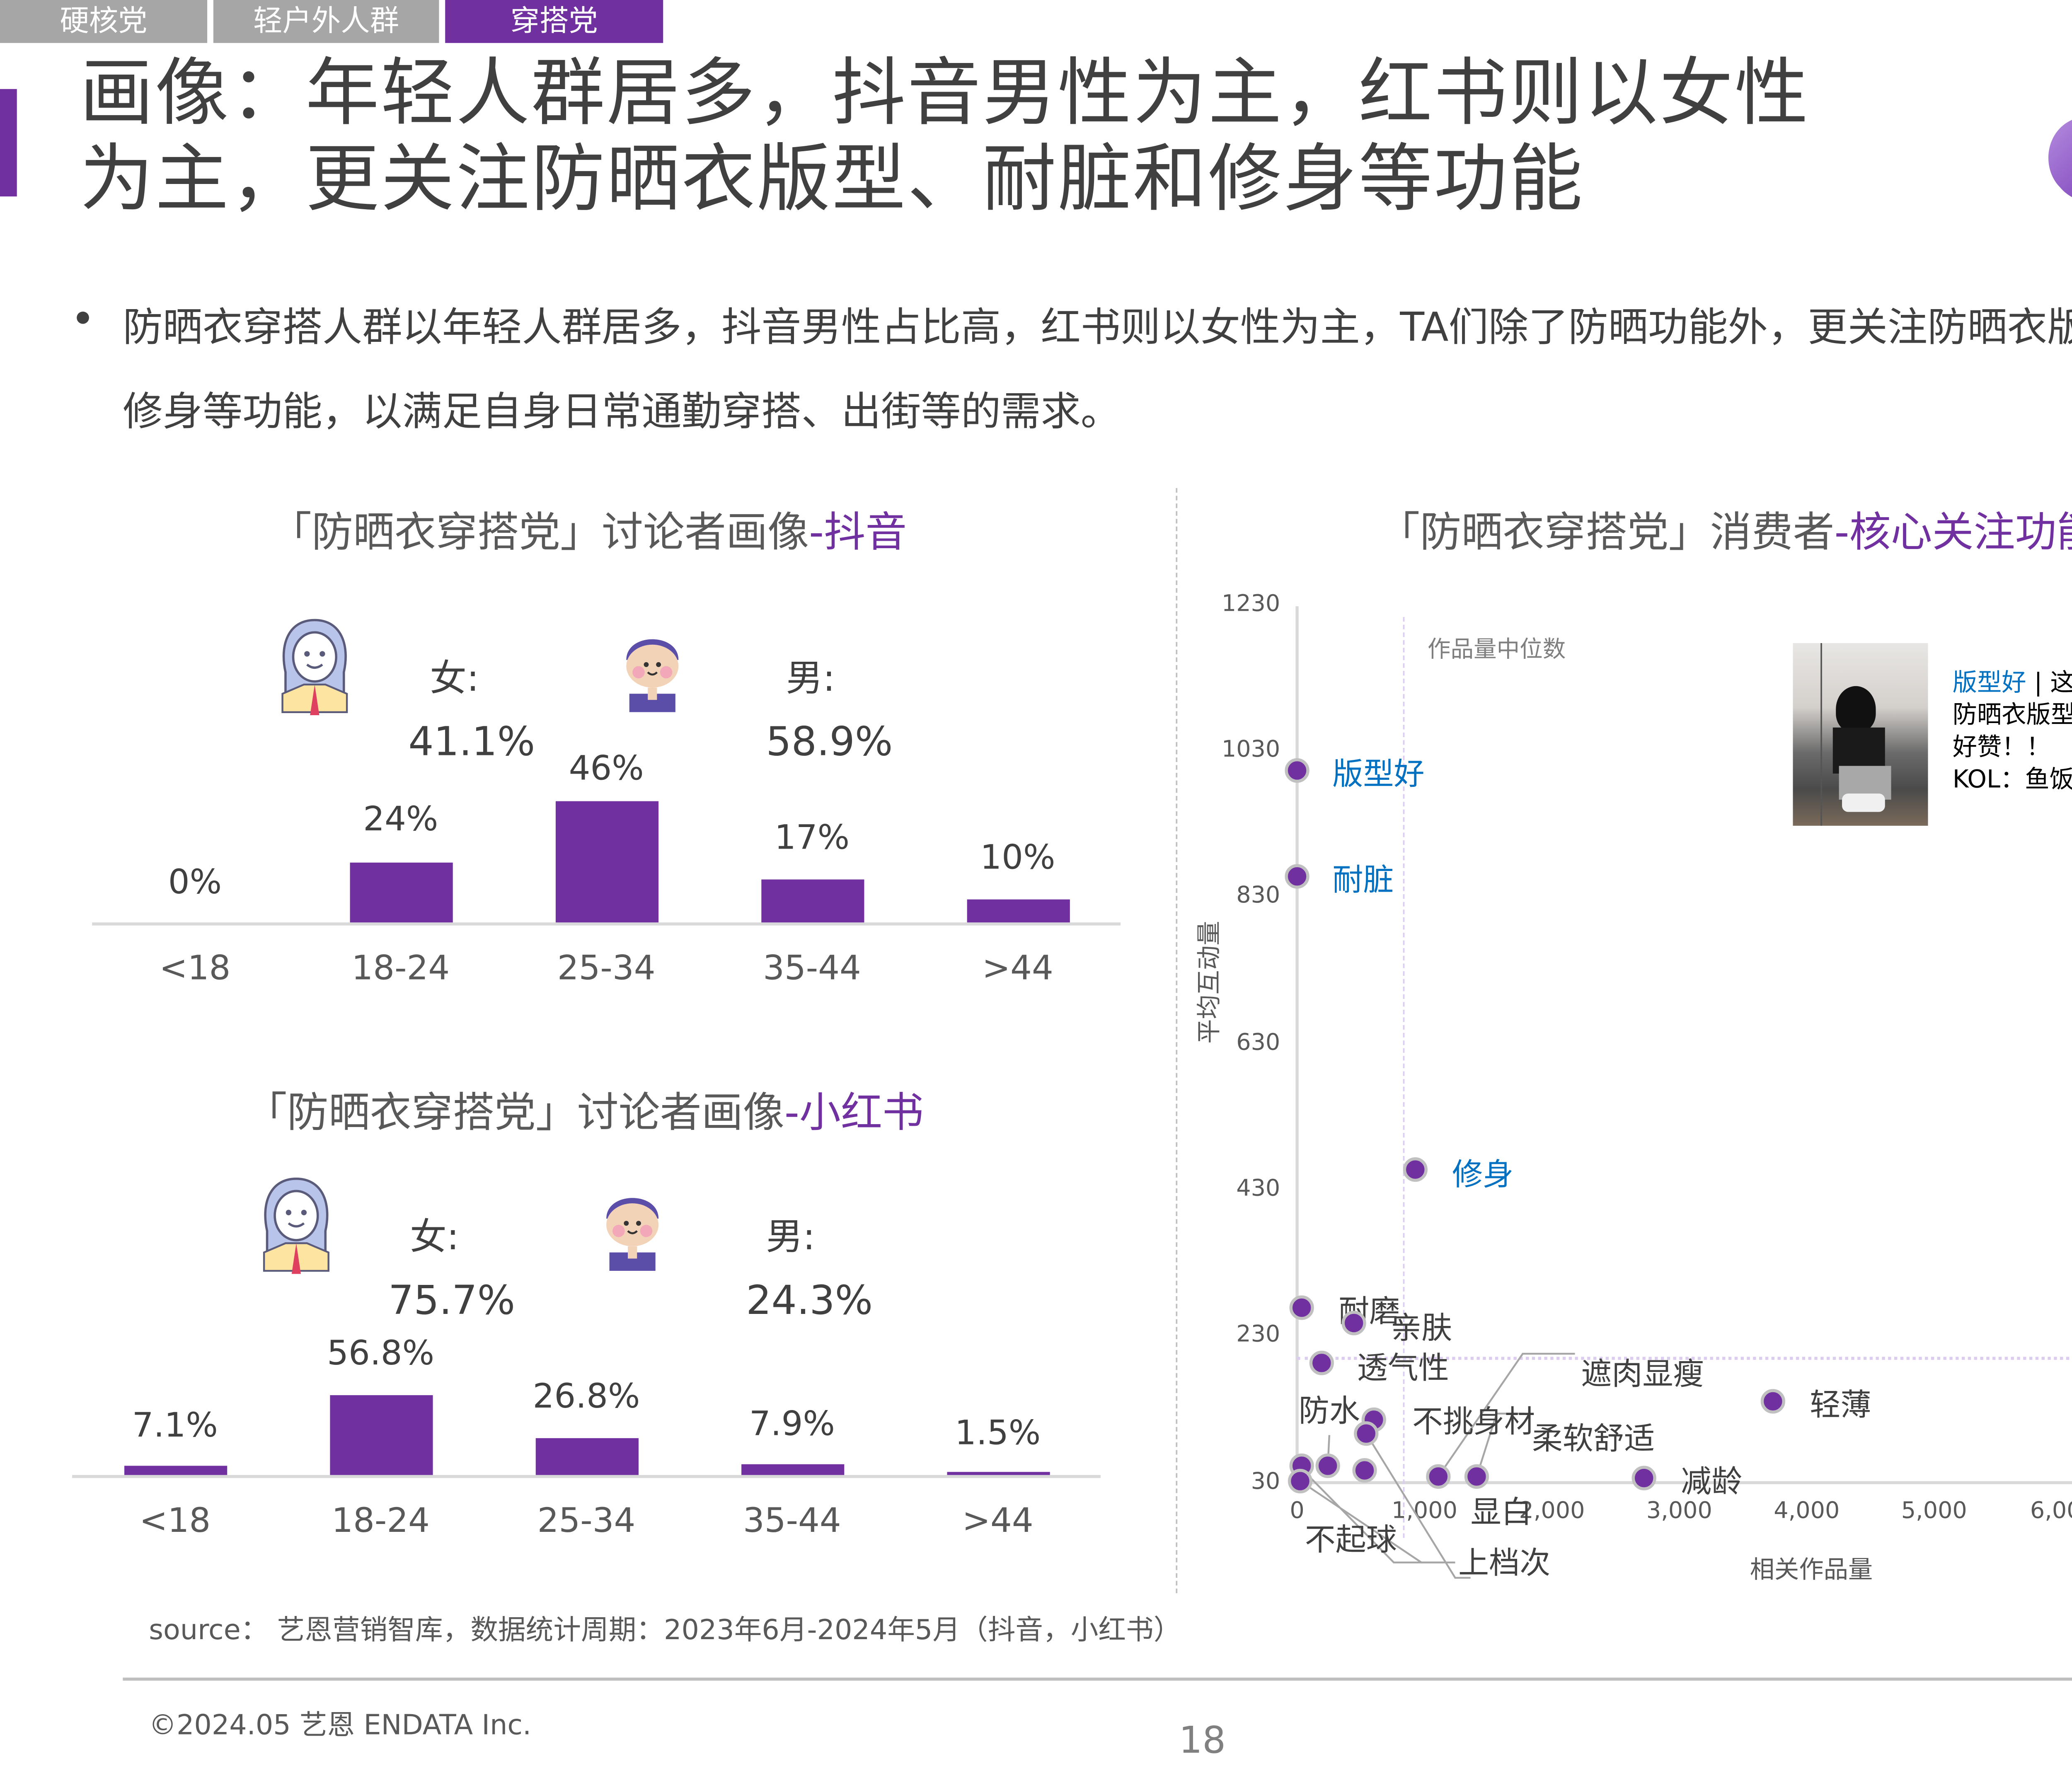  What do you see at coordinates (1725, 529) in the screenshot?
I see `scatter-section-title: 「防晒衣穿搭党」消费者-核心关注功能` at bounding box center [1725, 529].